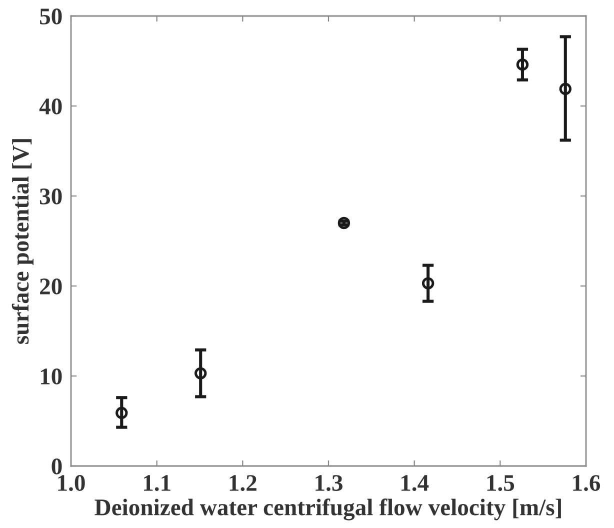  I want to click on x-tick-label: 1.6, so click(586, 483).